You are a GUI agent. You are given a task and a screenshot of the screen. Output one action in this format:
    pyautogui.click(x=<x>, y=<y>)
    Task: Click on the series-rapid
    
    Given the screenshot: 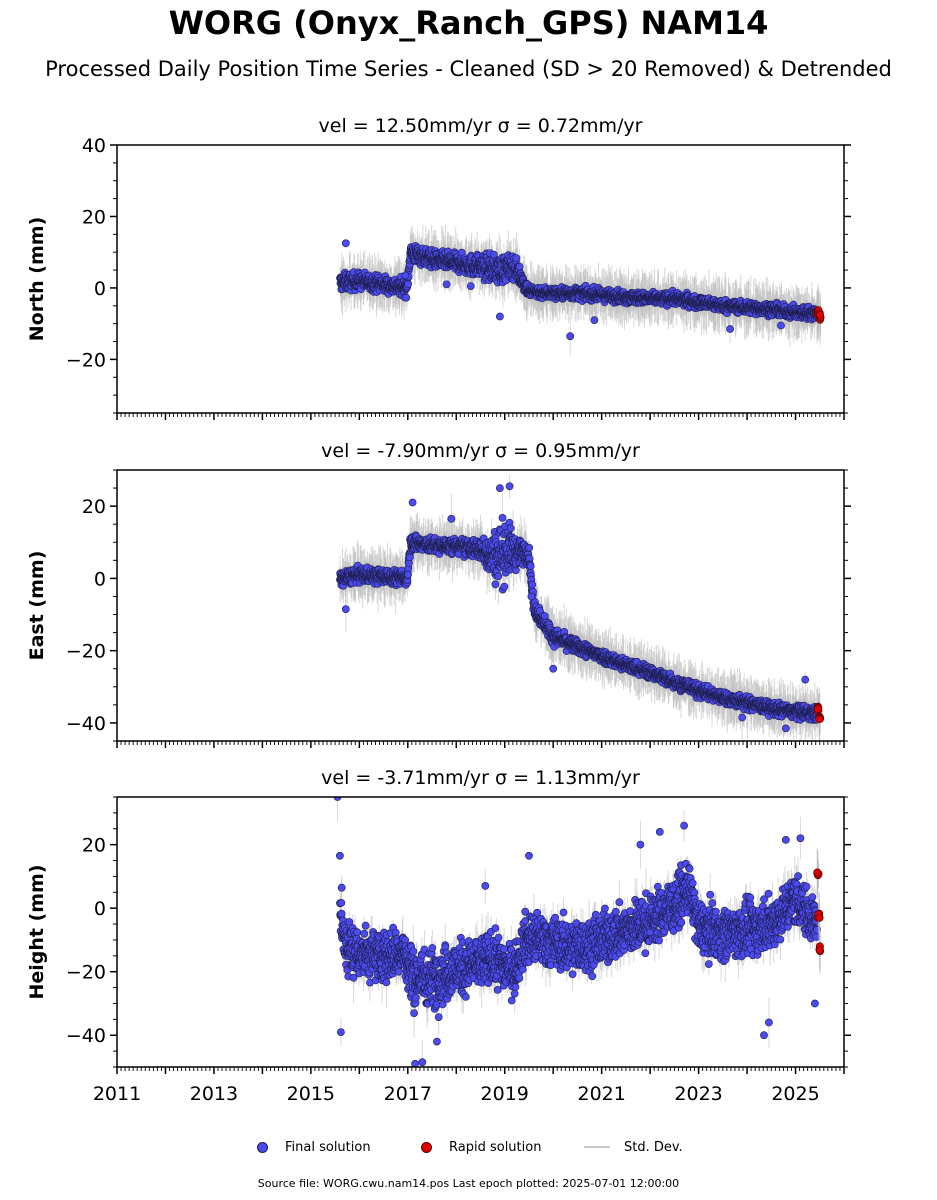 What is the action you would take?
    pyautogui.click(x=819, y=314)
    